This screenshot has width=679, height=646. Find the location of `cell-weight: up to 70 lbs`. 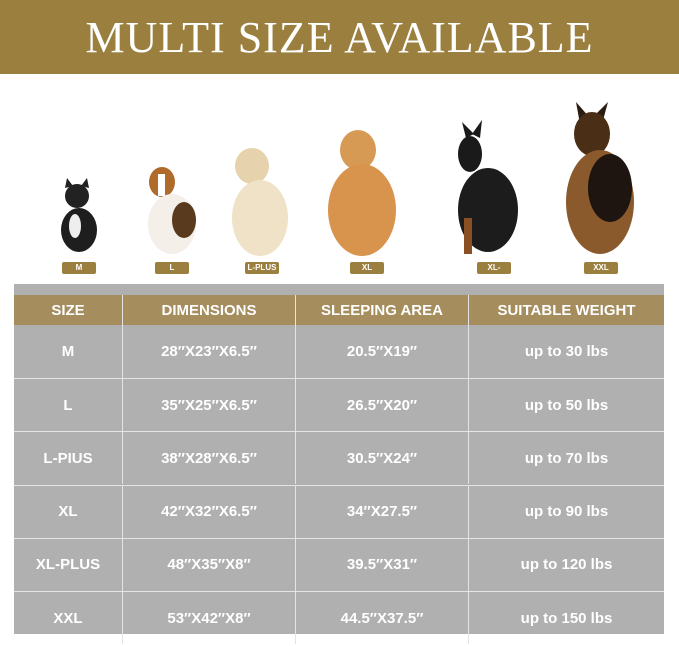

cell-weight: up to 70 lbs is located at coordinates (566, 458).